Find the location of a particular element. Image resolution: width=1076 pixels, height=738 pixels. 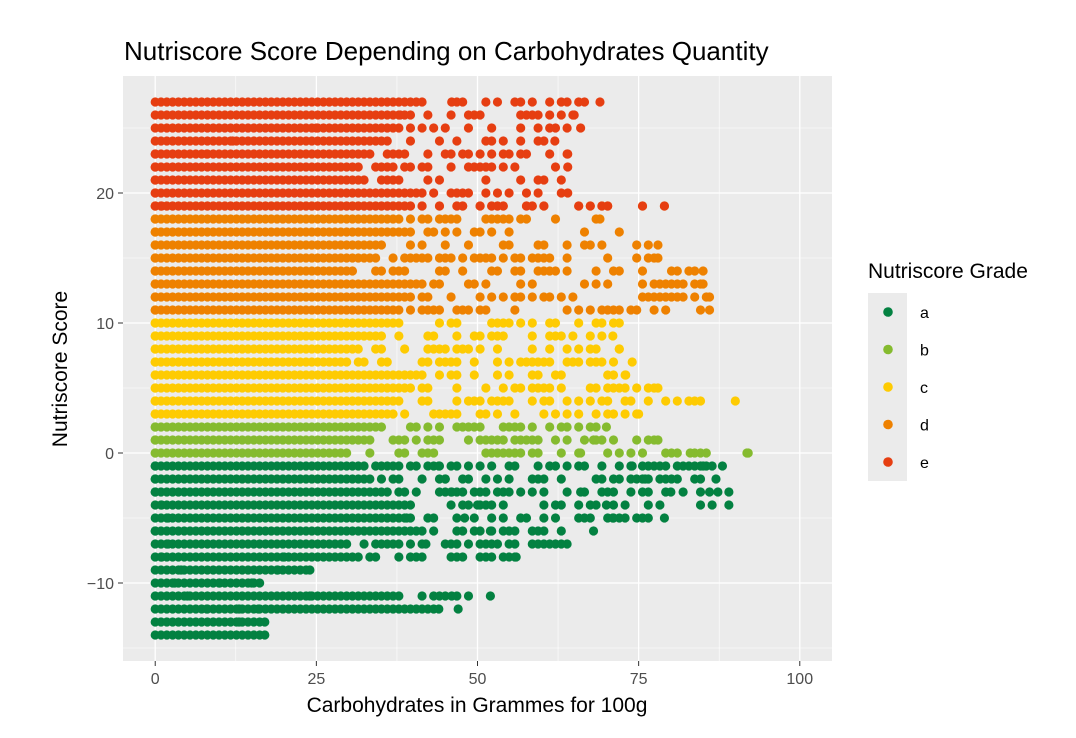

legend-key-e is located at coordinates (888, 462).